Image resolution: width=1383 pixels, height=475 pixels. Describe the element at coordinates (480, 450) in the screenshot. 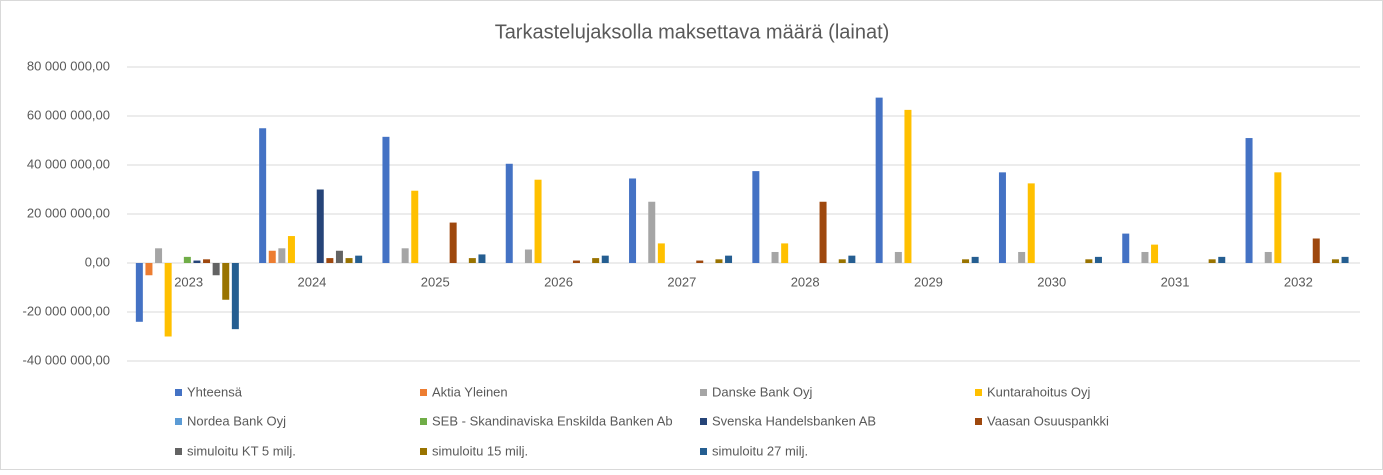

I see `legend-label: simuloitu 15 milj.` at that location.